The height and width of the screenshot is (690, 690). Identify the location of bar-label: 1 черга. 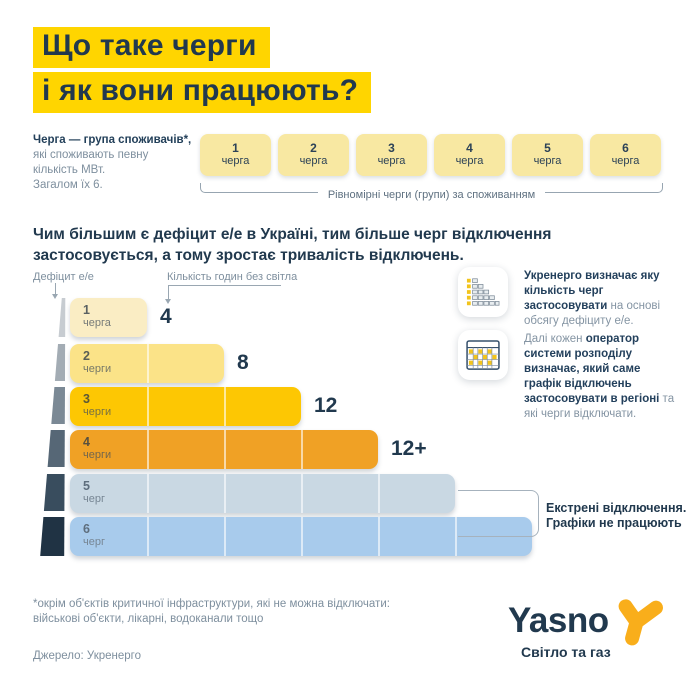
(97, 316).